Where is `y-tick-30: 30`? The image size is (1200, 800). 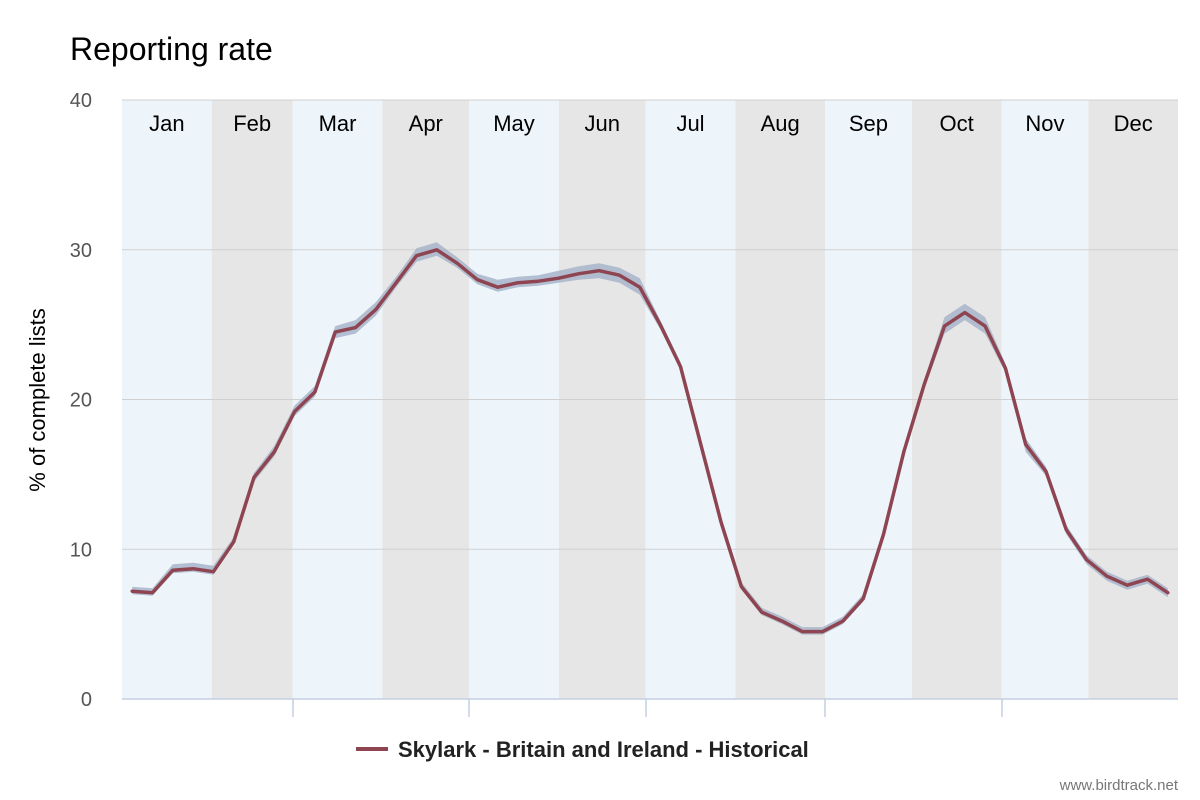 y-tick-30: 30 is located at coordinates (81, 251).